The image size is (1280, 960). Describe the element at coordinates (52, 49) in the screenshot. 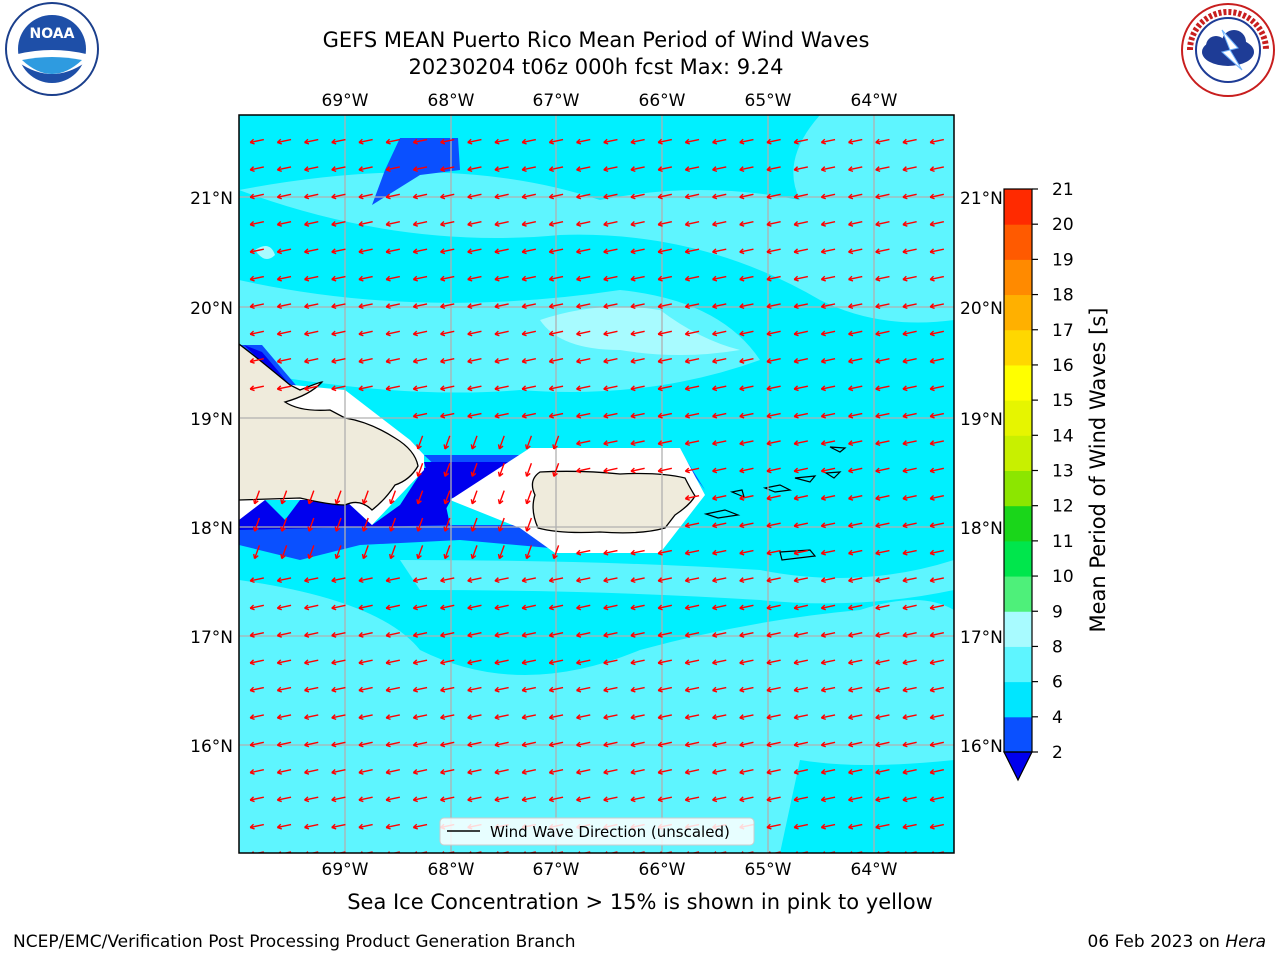

I see `noaa-logo: NOAA` at that location.